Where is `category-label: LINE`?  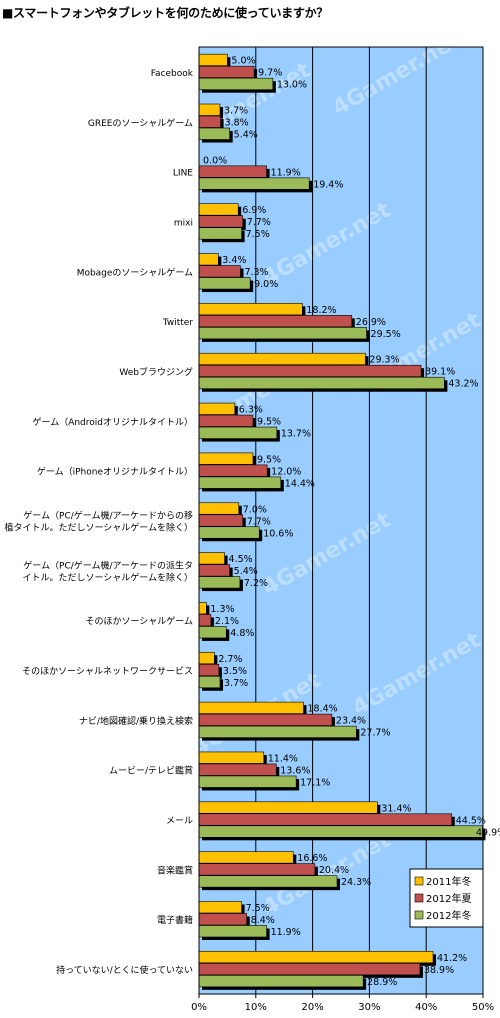
category-label: LINE is located at coordinates (183, 174).